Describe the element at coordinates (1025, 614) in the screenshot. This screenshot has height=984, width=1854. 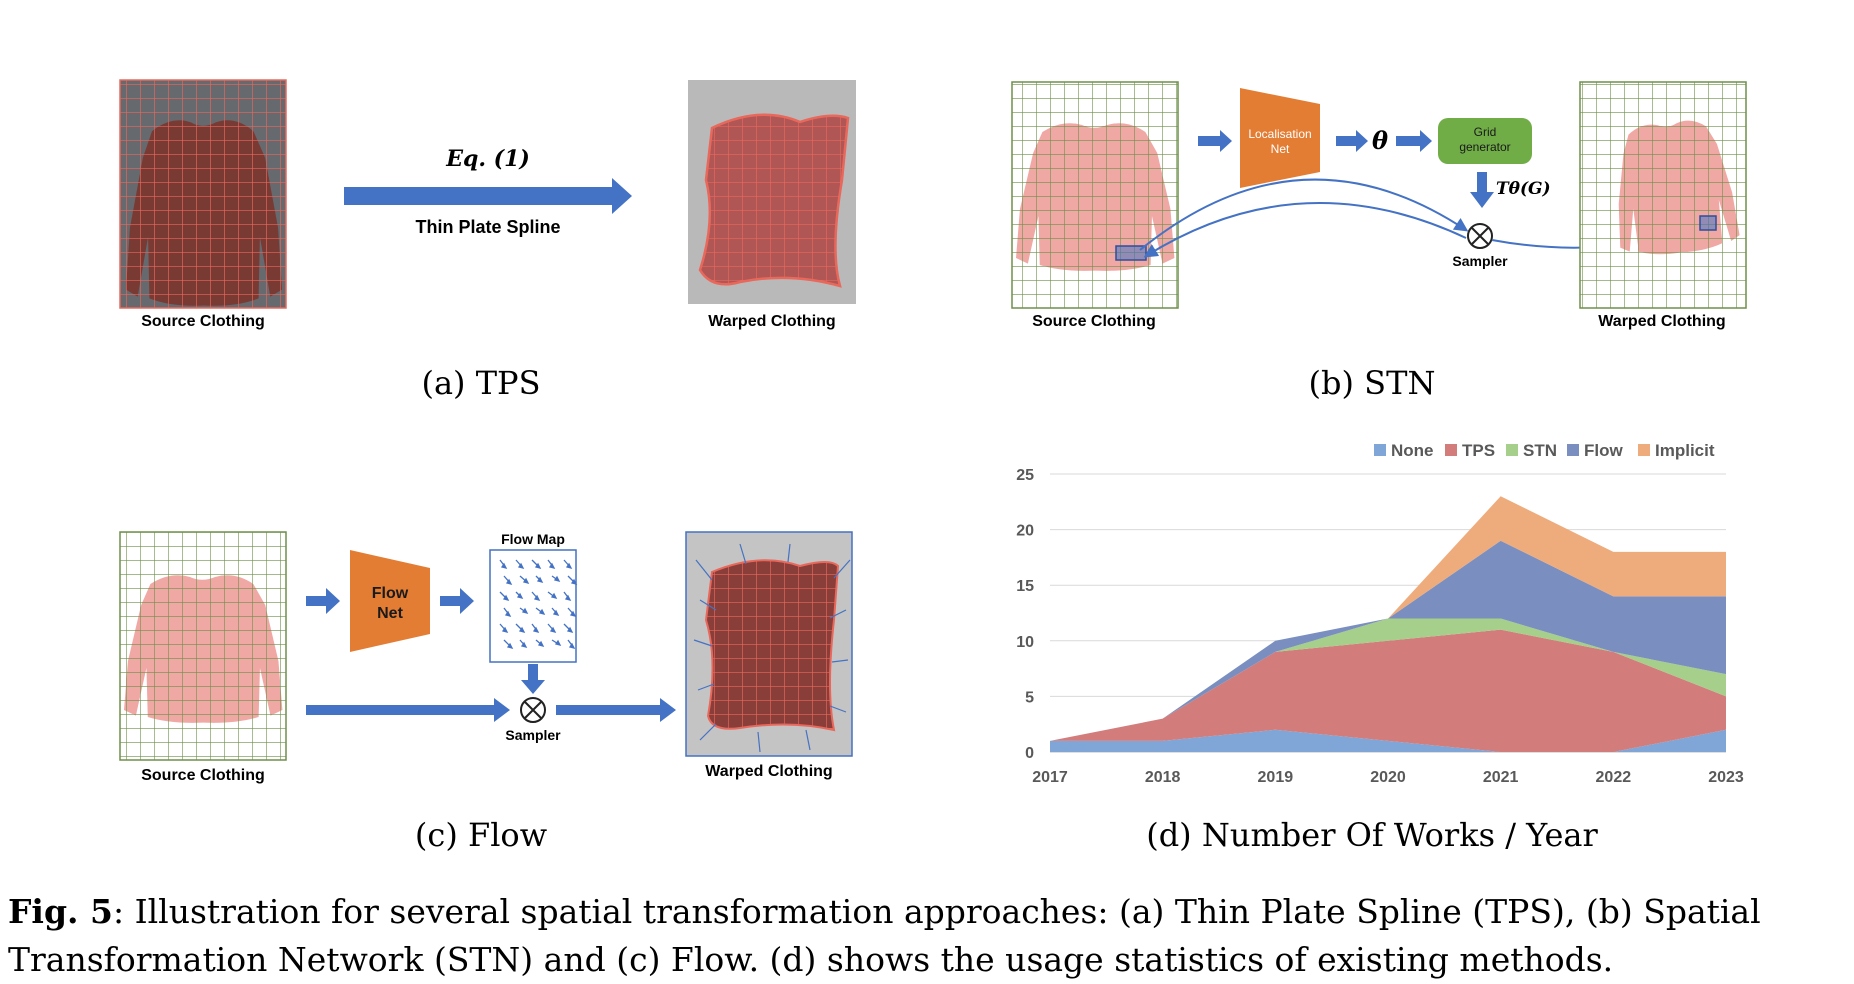
I see `chart-y-ticks: 0 5 10 15 20 25` at that location.